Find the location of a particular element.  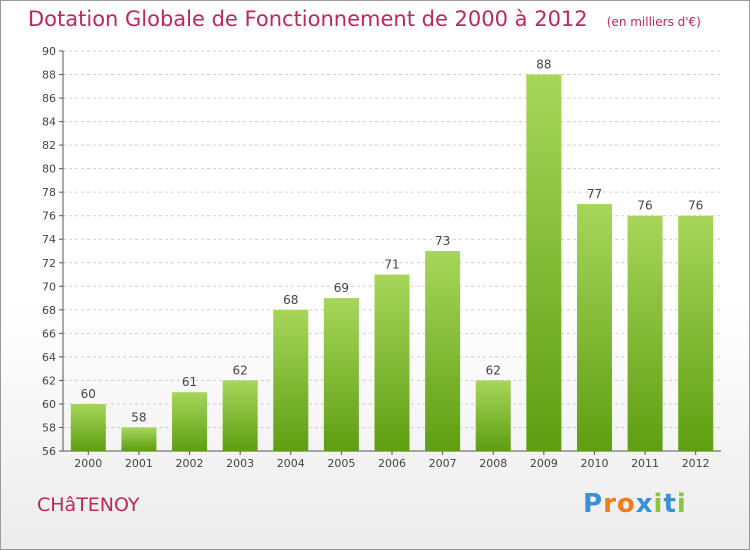

data-label: 61 is located at coordinates (189, 382).